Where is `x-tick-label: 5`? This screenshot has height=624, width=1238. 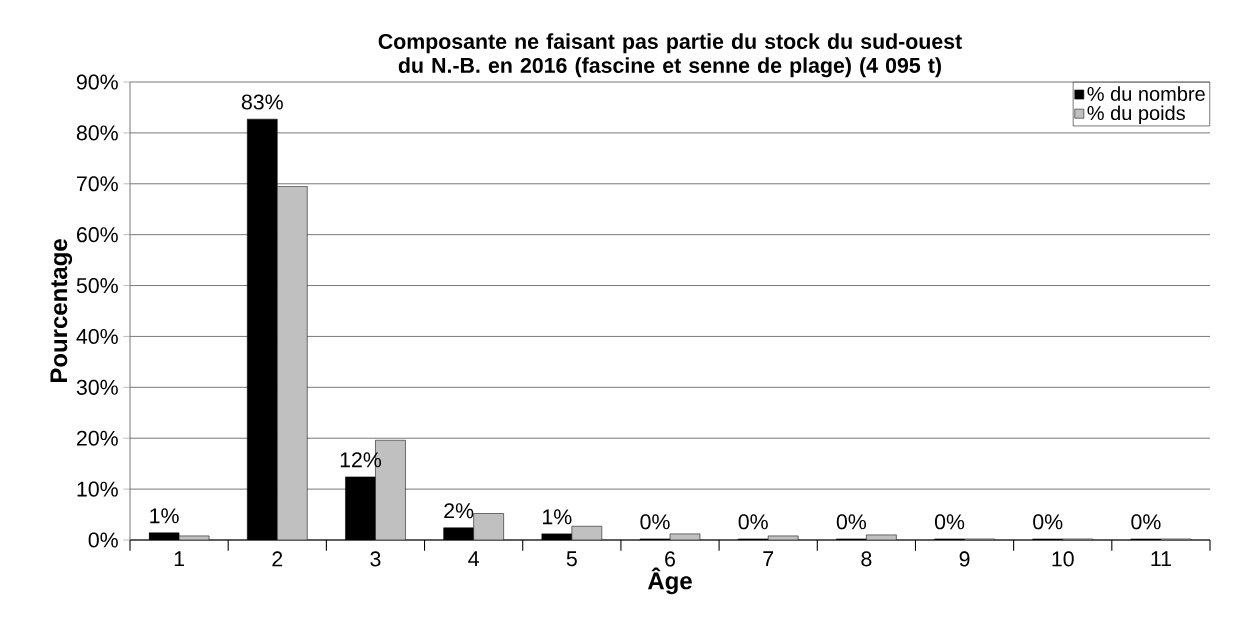
x-tick-label: 5 is located at coordinates (571, 559).